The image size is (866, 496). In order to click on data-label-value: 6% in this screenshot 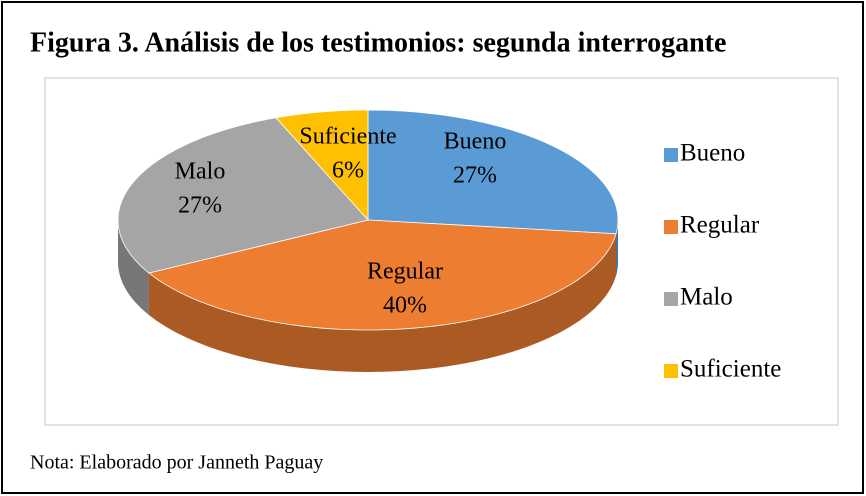, I will do `click(348, 171)`.